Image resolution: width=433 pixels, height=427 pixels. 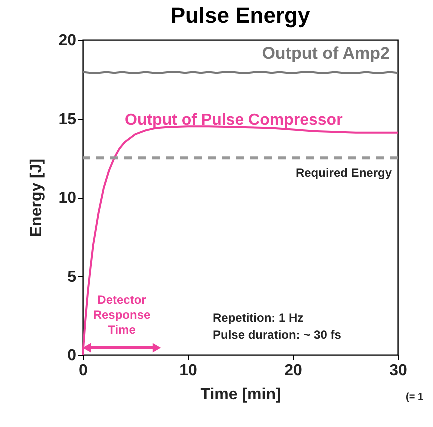 What do you see at coordinates (415, 397) in the screenshot?
I see `text: (= 1` at bounding box center [415, 397].